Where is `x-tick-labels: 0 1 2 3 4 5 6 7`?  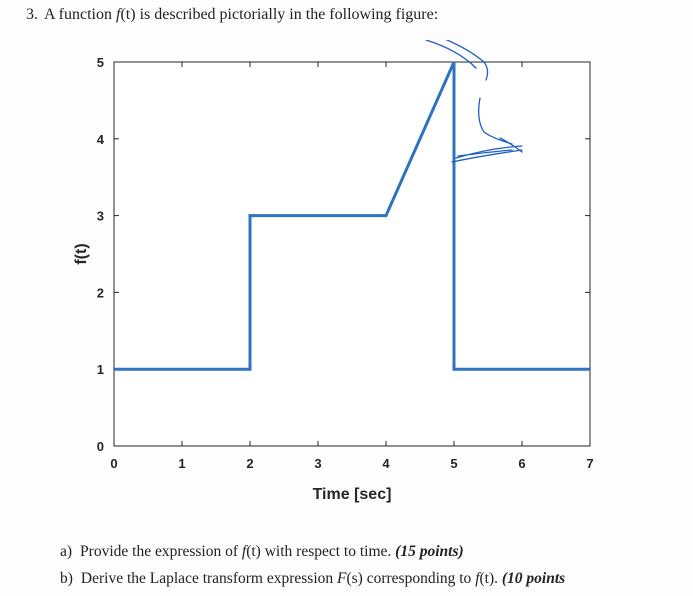
x-tick-labels: 0 1 2 3 4 5 6 7 is located at coordinates (351, 463).